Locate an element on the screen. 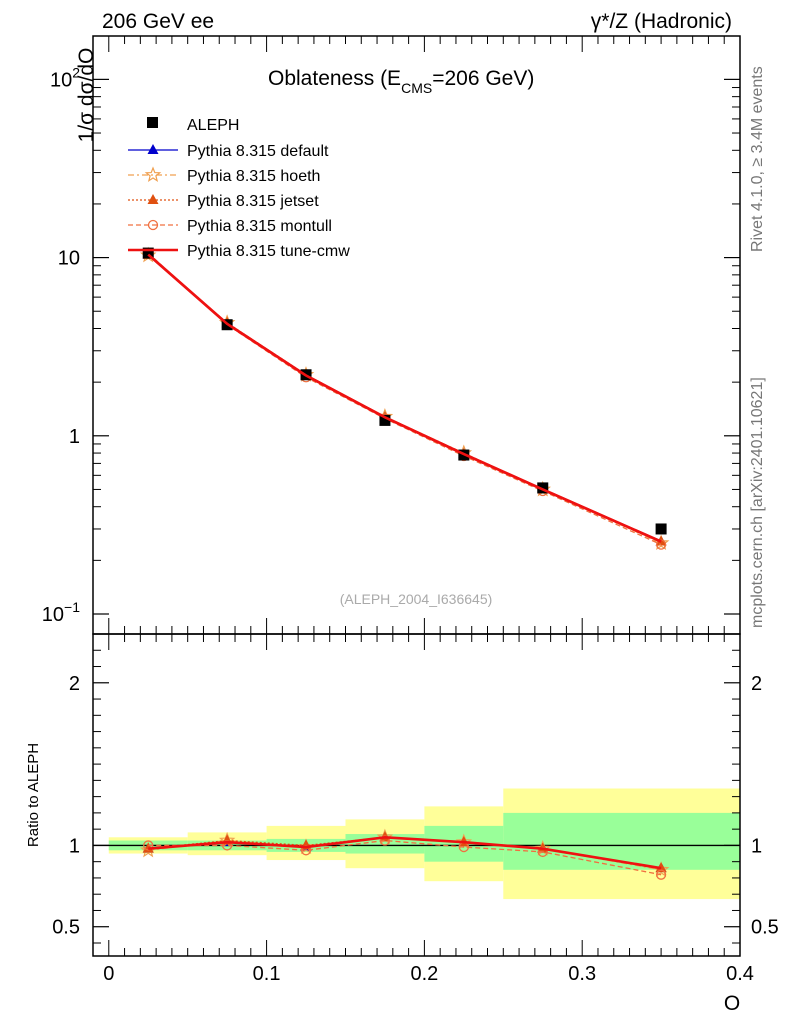 The width and height of the screenshot is (786, 1024). ratio-y-tick-label-left: 2 is located at coordinates (74, 684).